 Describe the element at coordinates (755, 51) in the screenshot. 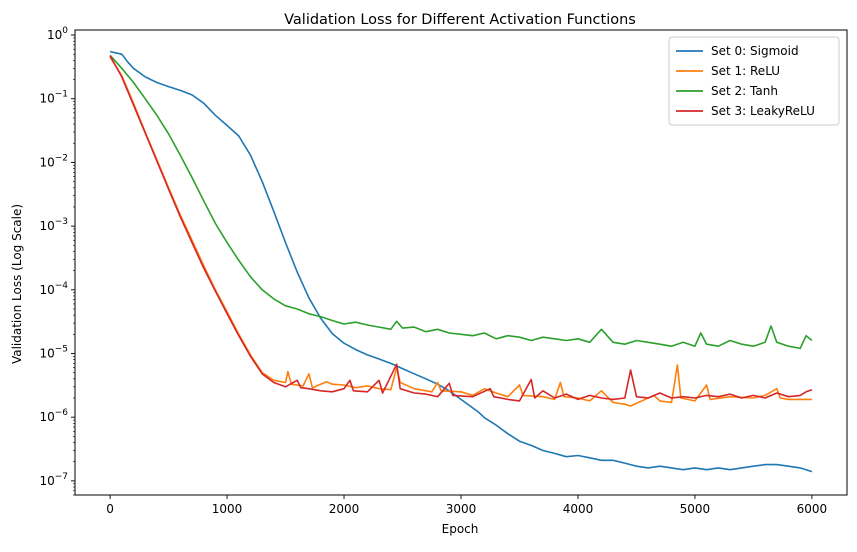

I see `legend-label: Set 0: Sigmoid` at that location.